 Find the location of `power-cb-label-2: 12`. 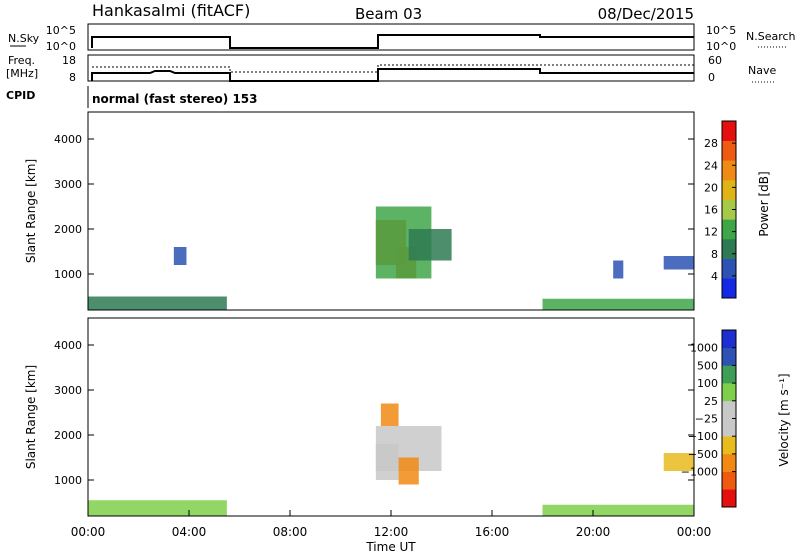

power-cb-label-2: 12 is located at coordinates (711, 232).